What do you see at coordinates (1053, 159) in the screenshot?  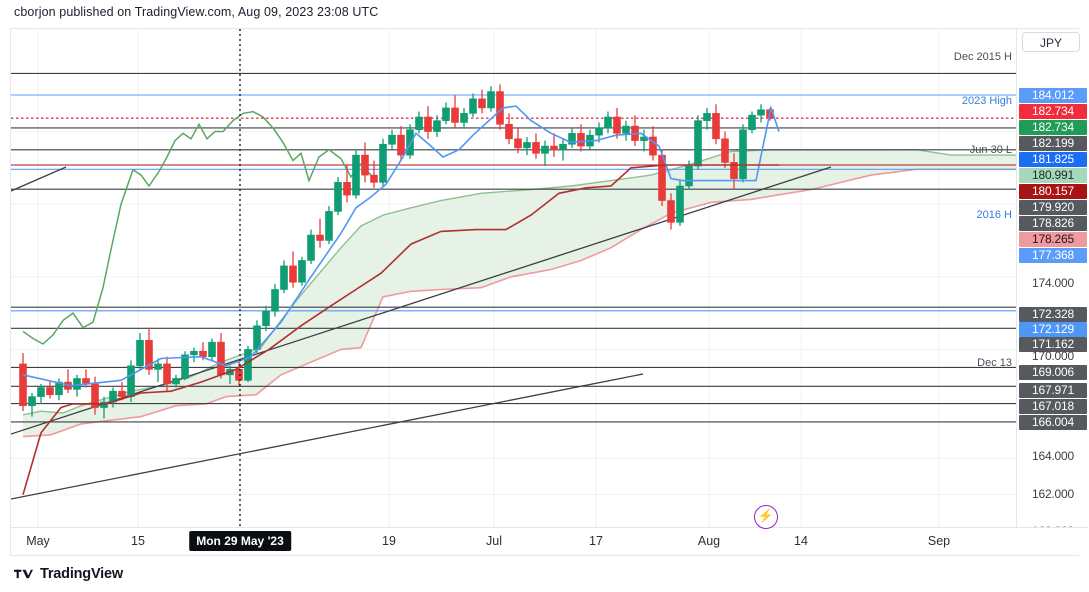 I see `price-label: 181.825` at bounding box center [1053, 159].